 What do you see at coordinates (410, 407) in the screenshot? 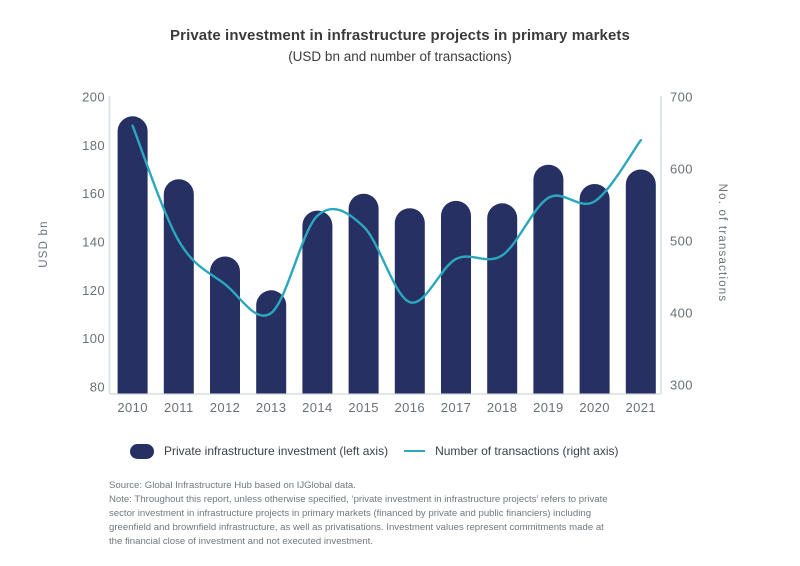
I see `x-axis-label-2016: 2016` at bounding box center [410, 407].